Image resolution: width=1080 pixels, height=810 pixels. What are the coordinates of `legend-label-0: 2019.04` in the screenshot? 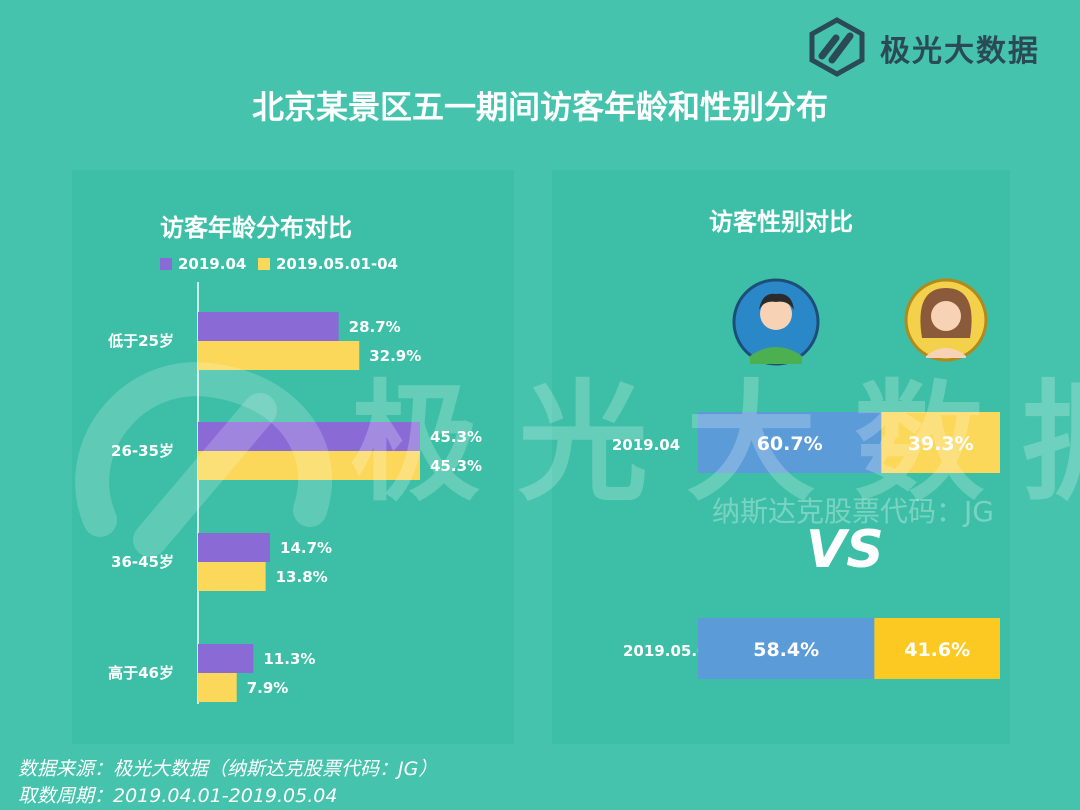 It's located at (212, 264).